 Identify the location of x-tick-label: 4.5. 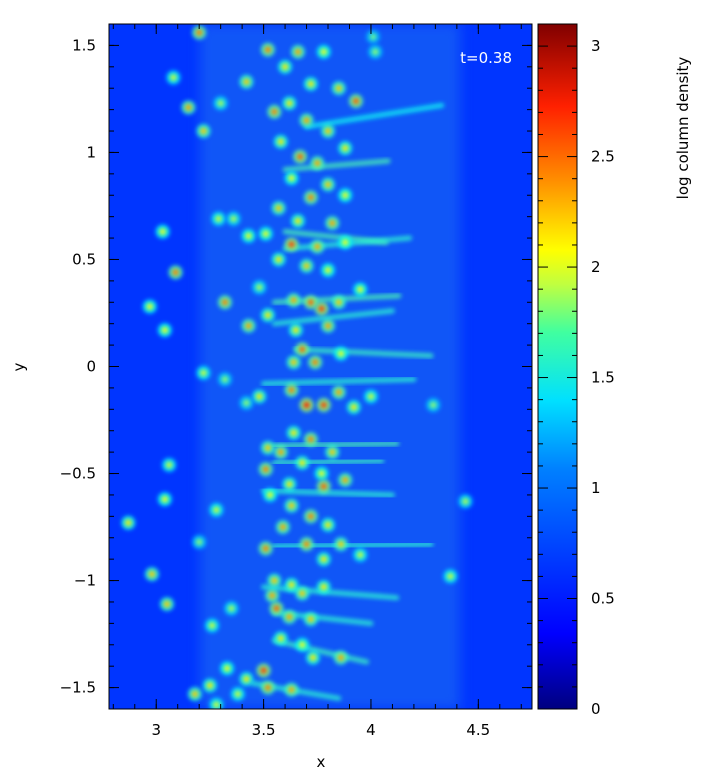
(478, 730).